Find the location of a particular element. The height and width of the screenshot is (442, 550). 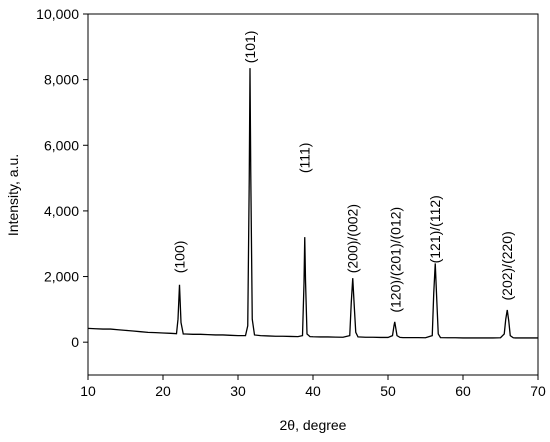

peak-label: (120)/(201)/(012) is located at coordinates (396, 260).